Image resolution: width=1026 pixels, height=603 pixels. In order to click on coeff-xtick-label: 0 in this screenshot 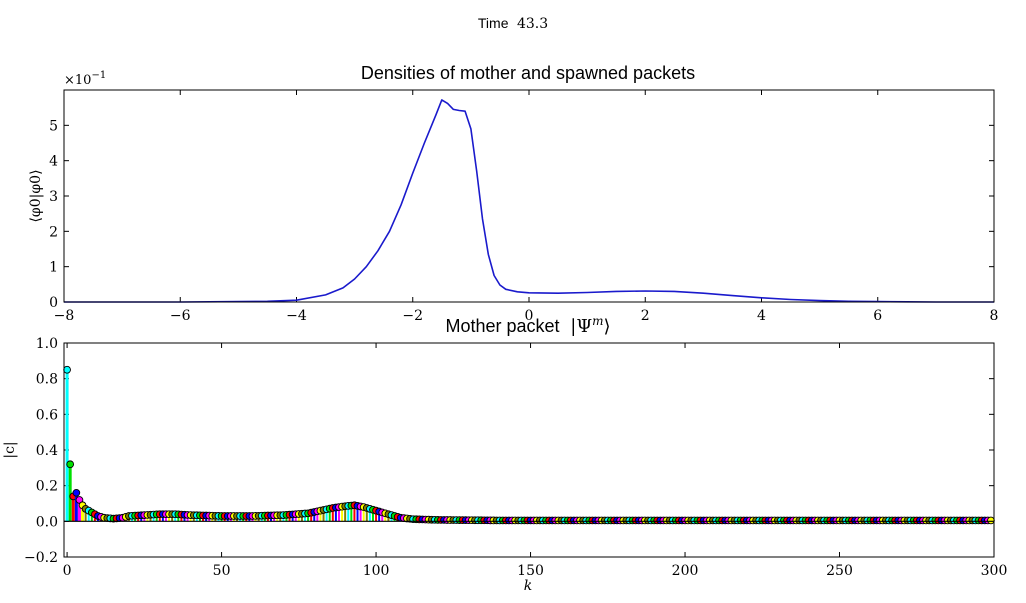, I will do `click(67, 571)`.